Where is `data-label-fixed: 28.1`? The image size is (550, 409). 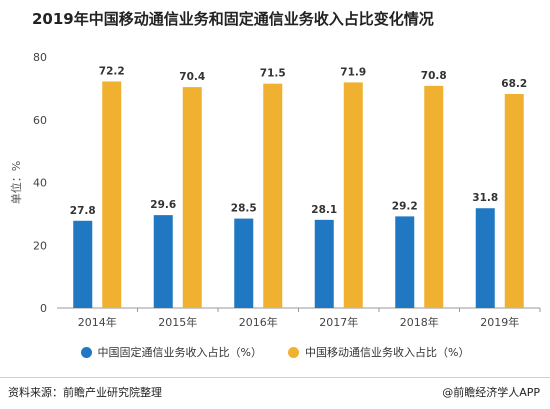
data-label-fixed: 28.1 is located at coordinates (324, 210).